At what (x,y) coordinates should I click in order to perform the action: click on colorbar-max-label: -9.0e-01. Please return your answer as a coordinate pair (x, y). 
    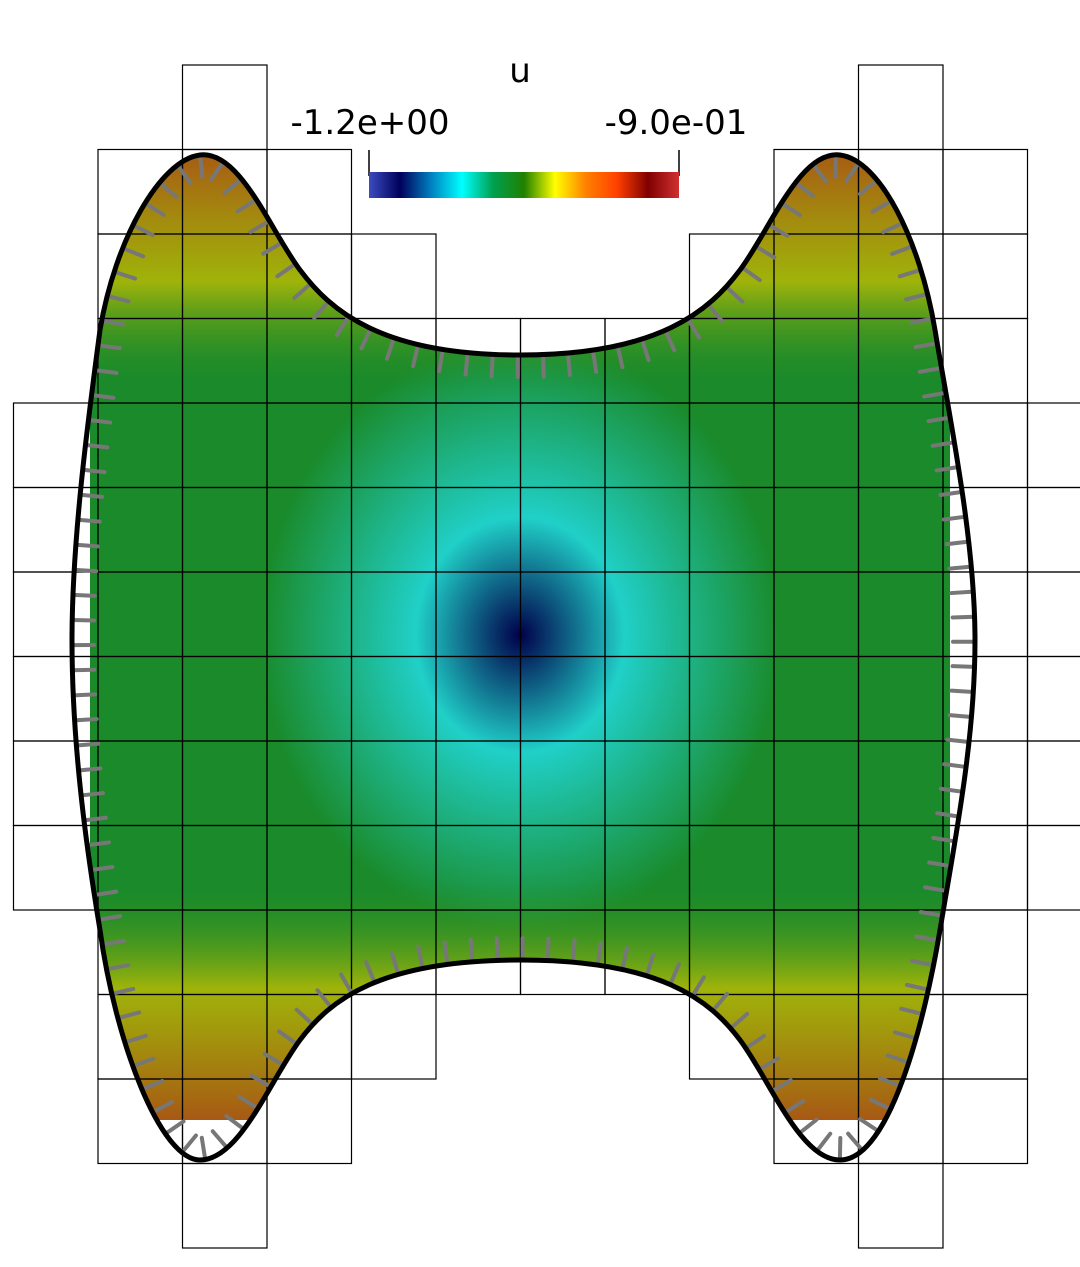
    Looking at the image, I should click on (676, 123).